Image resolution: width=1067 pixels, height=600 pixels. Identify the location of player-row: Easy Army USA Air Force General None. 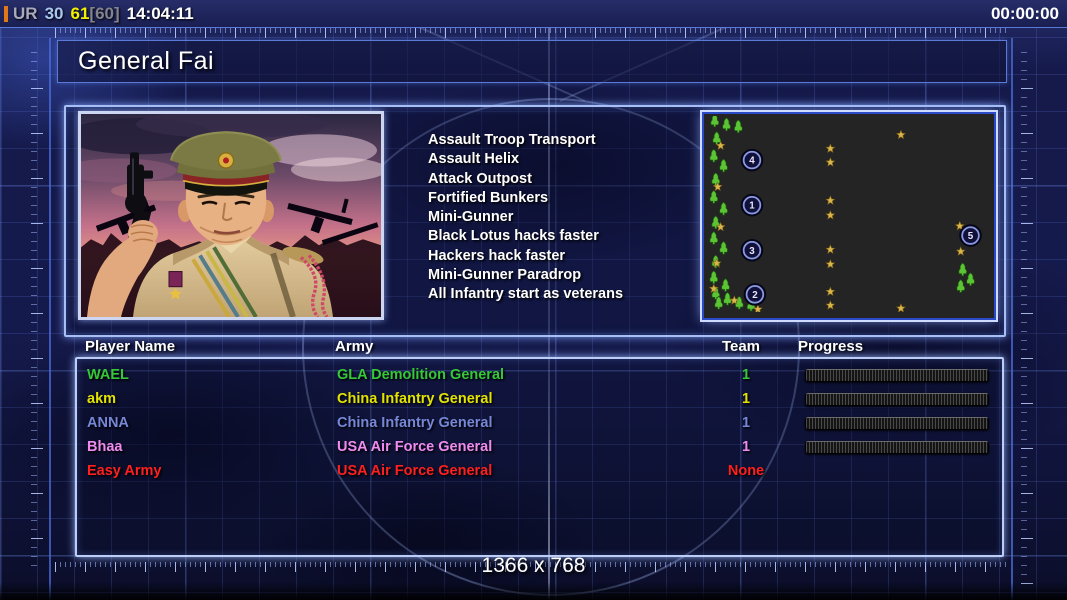
(539, 471).